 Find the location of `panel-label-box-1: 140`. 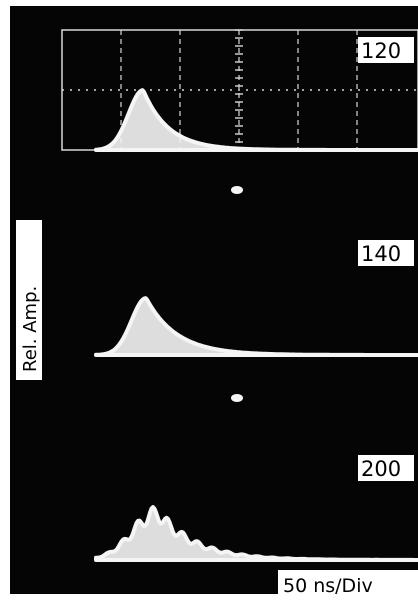

panel-label-box-1: 140 is located at coordinates (386, 253).